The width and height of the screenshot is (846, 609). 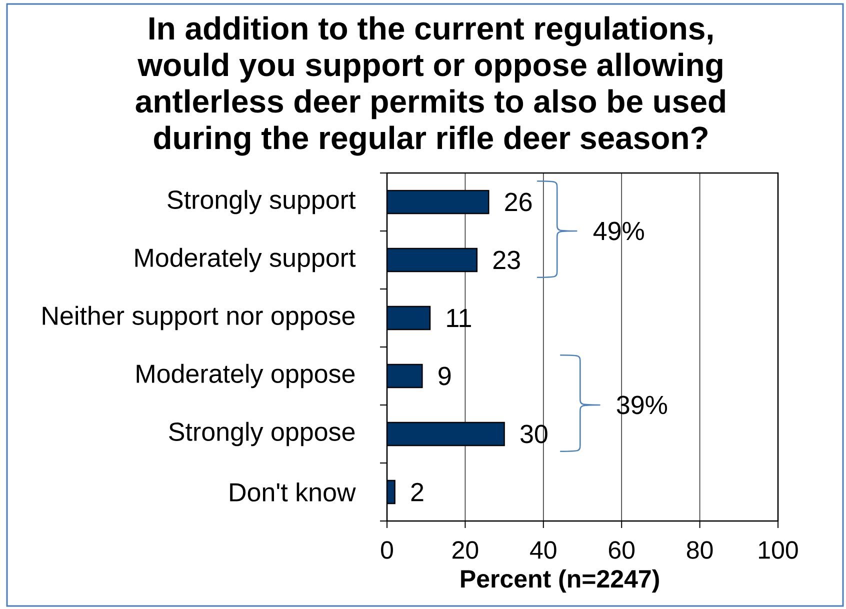 What do you see at coordinates (245, 260) in the screenshot?
I see `y-tick-label: Moderately support` at bounding box center [245, 260].